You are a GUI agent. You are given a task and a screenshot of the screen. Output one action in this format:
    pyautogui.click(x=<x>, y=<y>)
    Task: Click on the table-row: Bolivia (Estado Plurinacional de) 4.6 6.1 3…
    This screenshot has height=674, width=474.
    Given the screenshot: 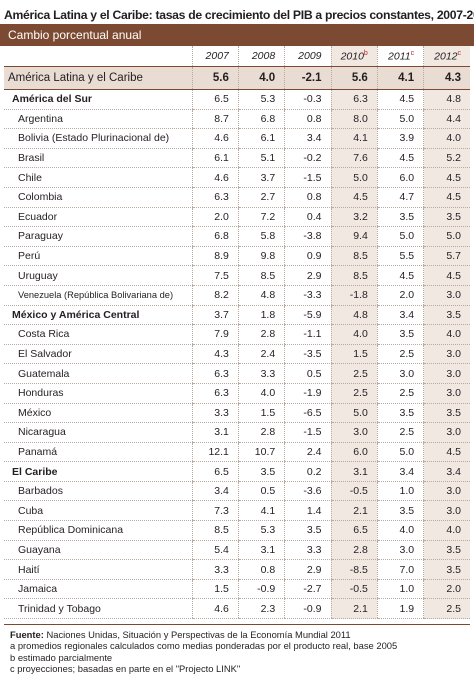 What is the action you would take?
    pyautogui.click(x=237, y=138)
    